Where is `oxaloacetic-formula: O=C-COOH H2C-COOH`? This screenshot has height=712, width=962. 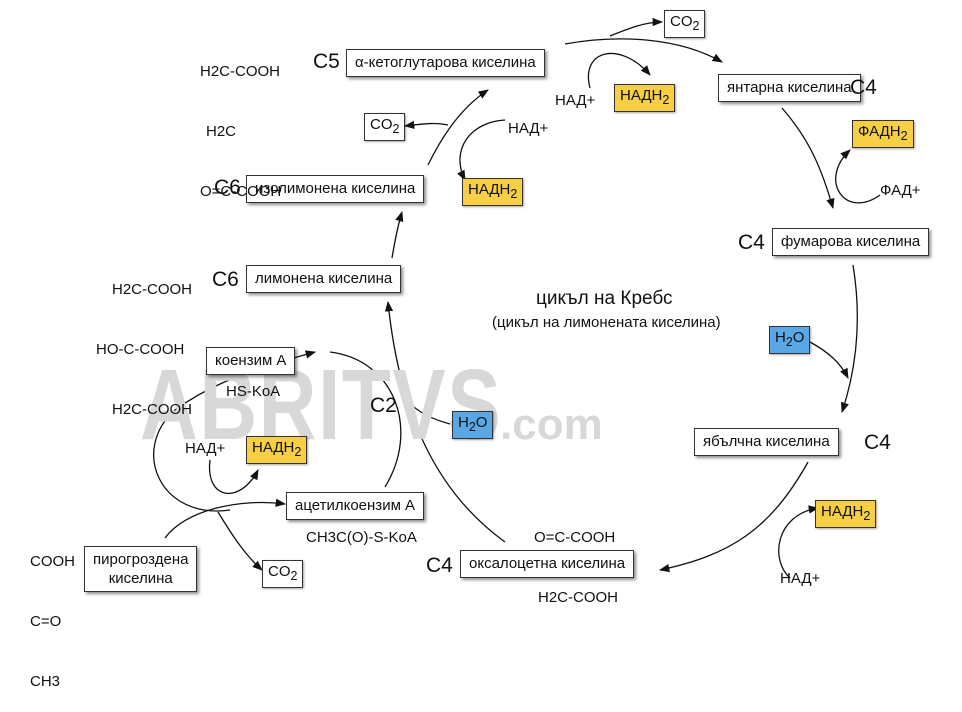 oxaloacetic-formula: O=C-COOH H2C-COOH is located at coordinates (576, 558).